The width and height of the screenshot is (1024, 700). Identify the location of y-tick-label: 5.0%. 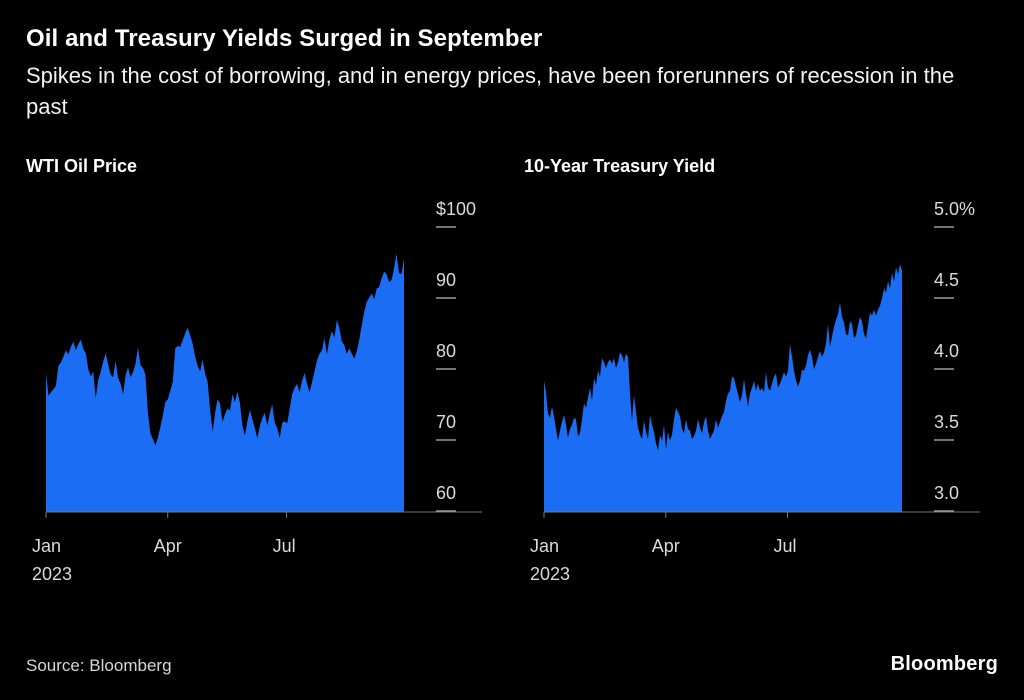
(954, 209).